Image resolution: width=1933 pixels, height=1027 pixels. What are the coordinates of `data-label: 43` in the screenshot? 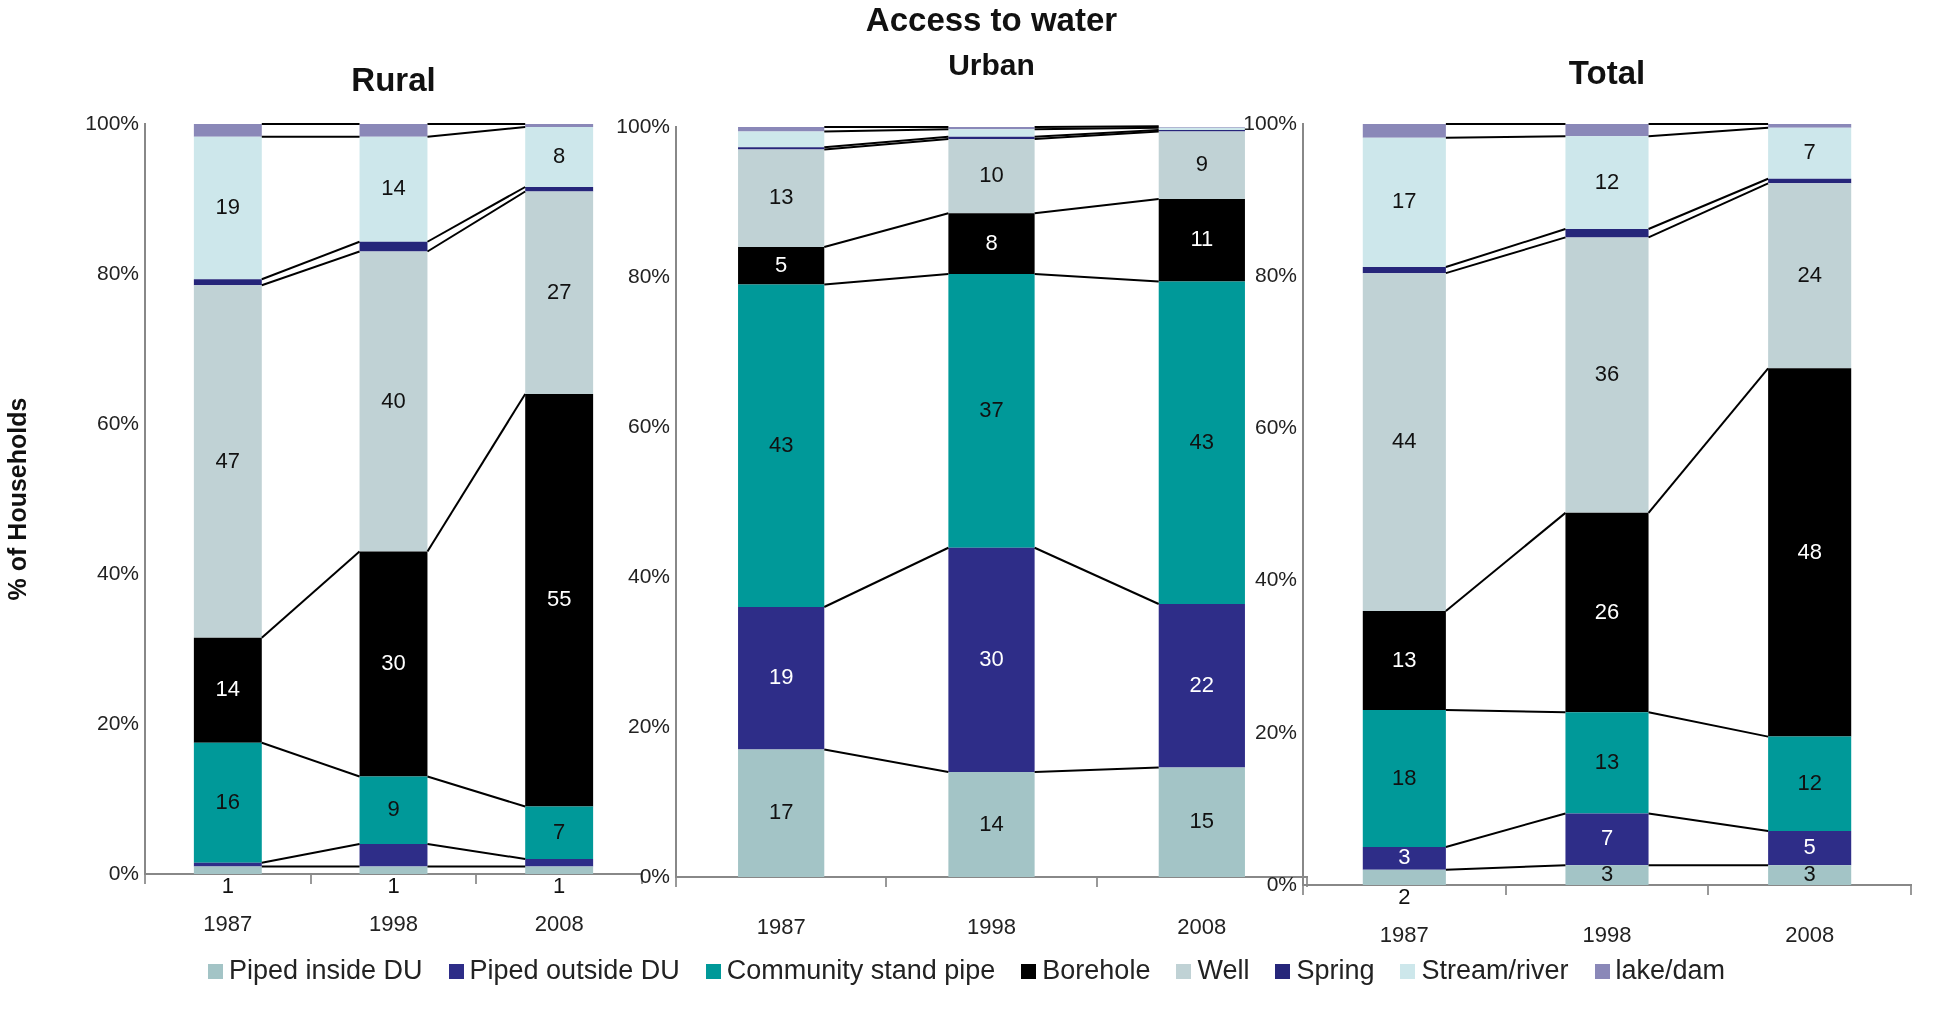 It's located at (1202, 441).